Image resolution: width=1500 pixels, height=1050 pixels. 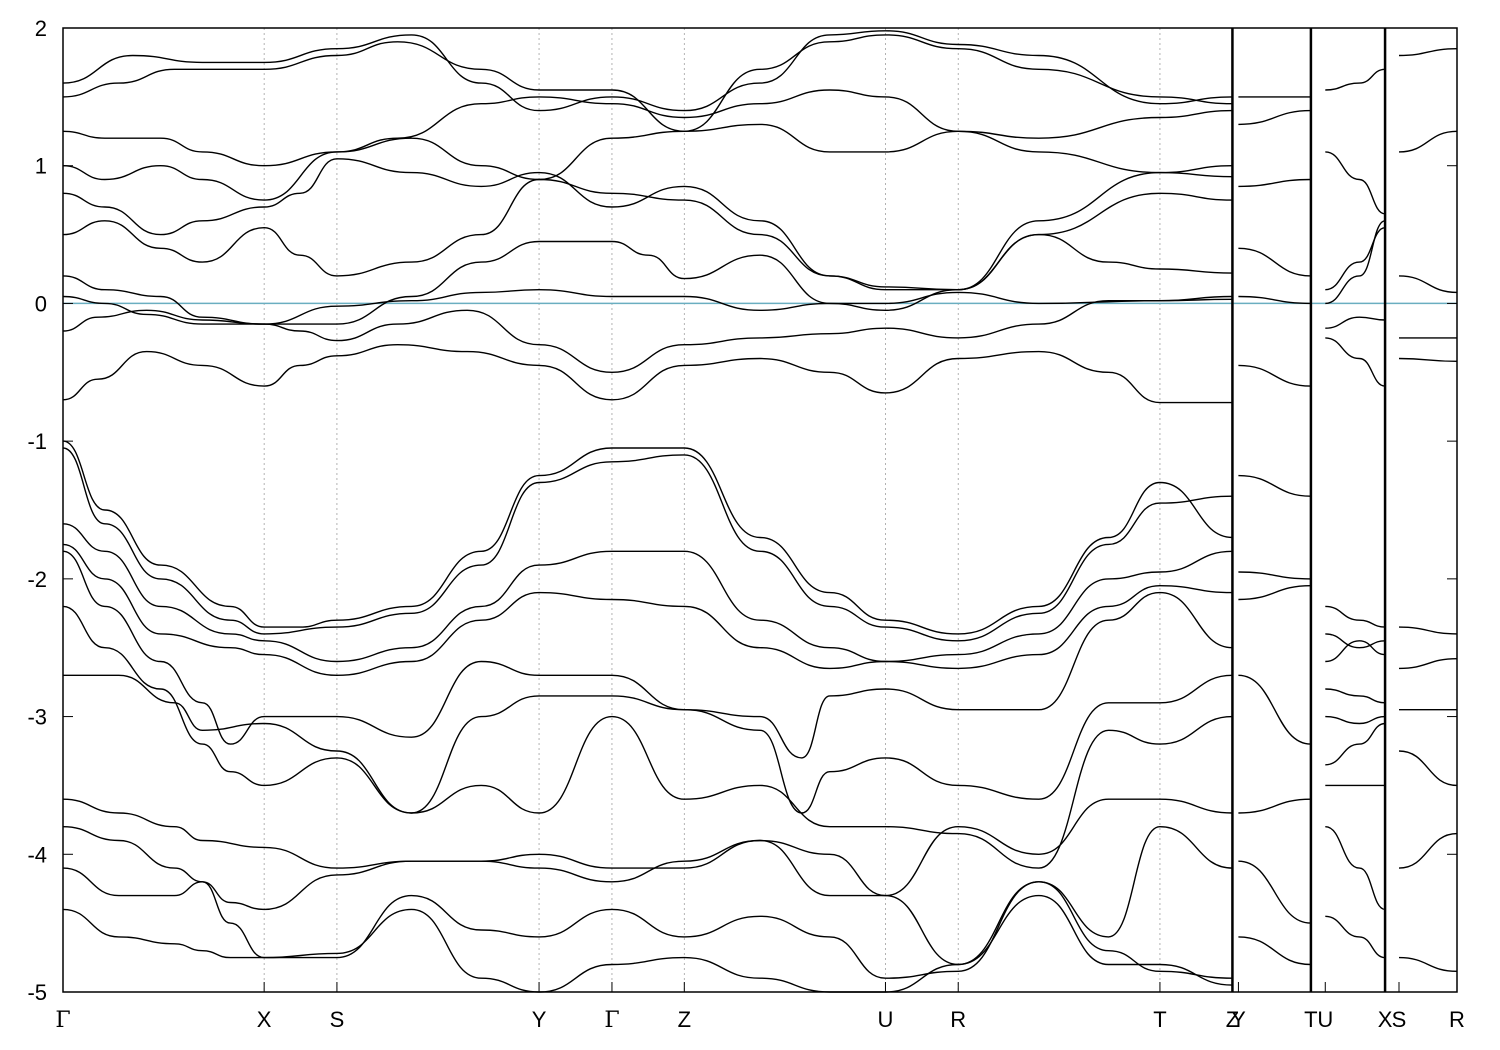 I want to click on kpoint-label-1: X, so click(x=264, y=1019).